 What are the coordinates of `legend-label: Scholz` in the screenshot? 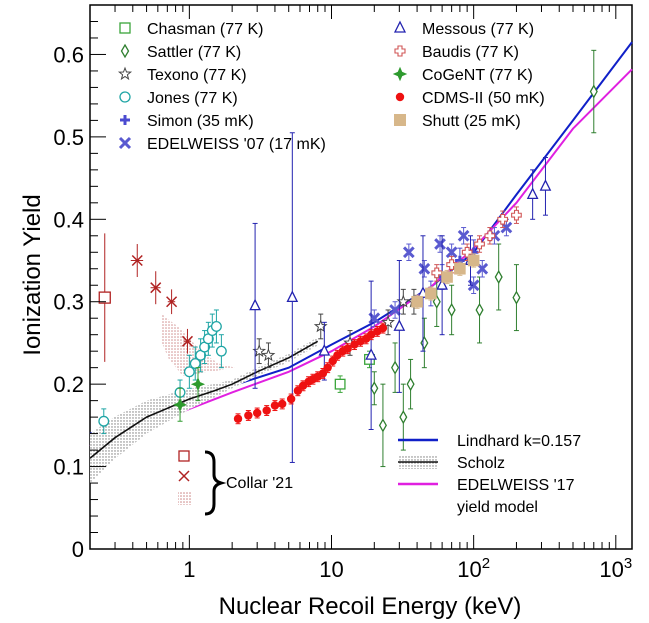 It's located at (481, 463).